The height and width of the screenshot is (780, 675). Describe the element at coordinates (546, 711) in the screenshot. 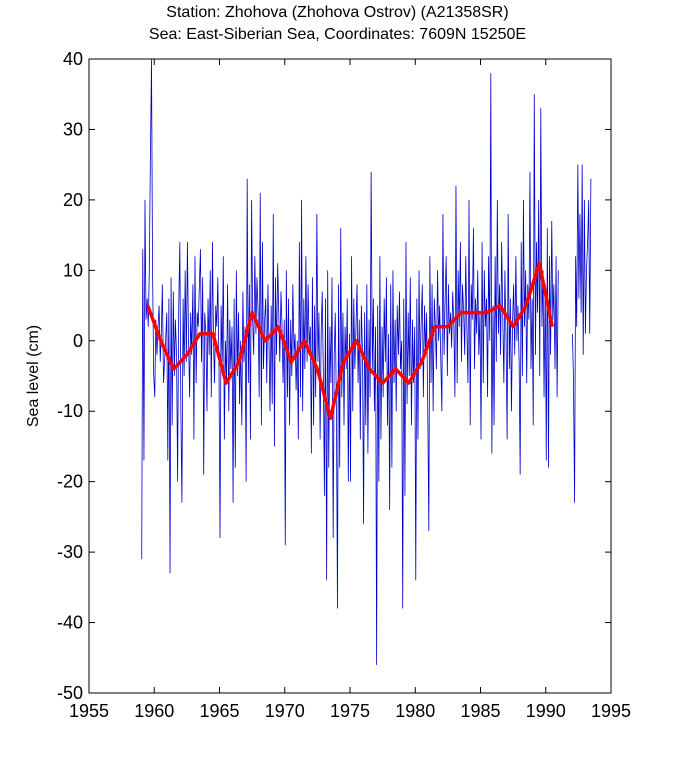

I see `x-tick-label: 1990` at that location.